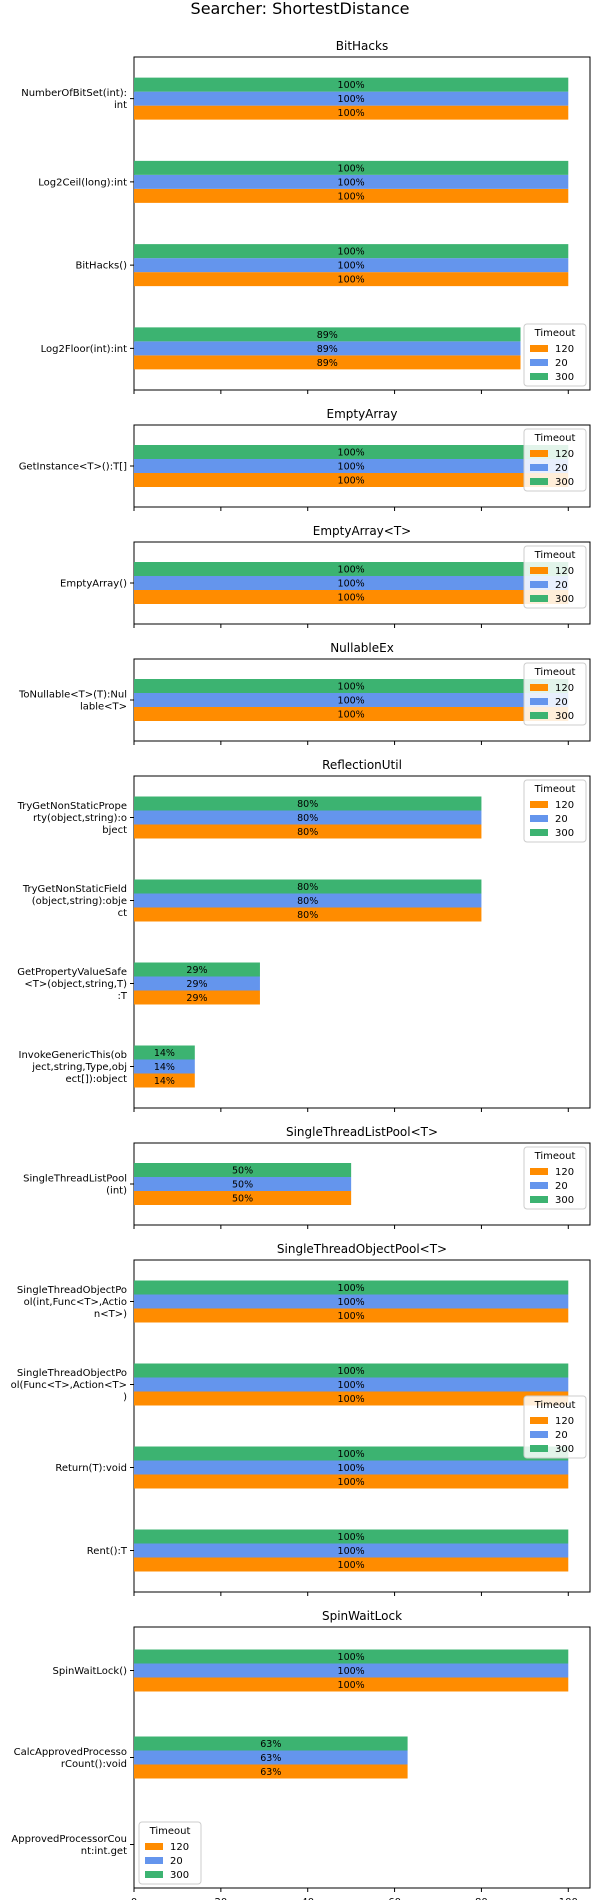 This screenshot has height=1900, width=600. I want to click on category-label: ), so click(125, 1397).